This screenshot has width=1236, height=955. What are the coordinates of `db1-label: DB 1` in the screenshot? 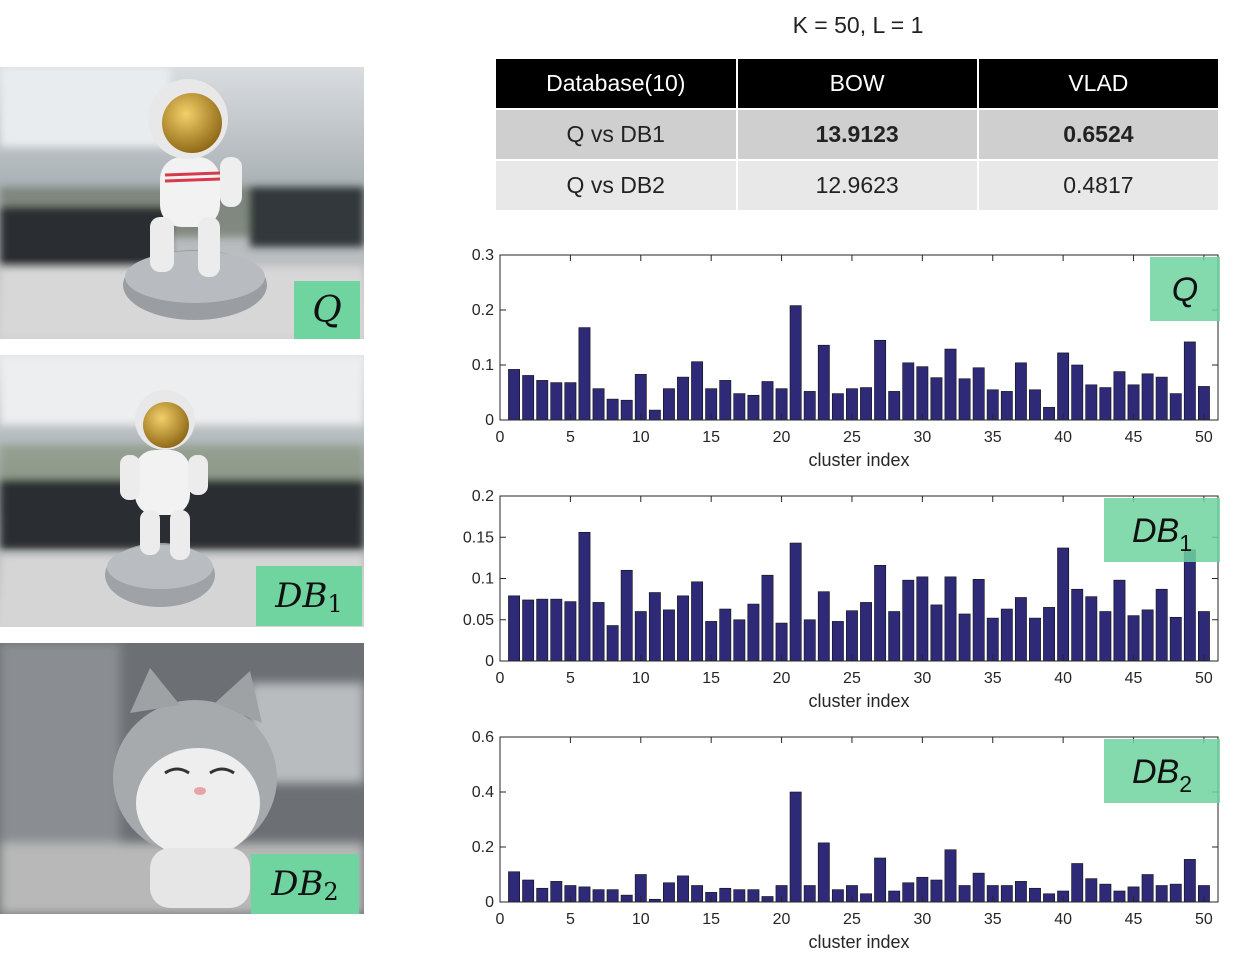 It's located at (309, 596).